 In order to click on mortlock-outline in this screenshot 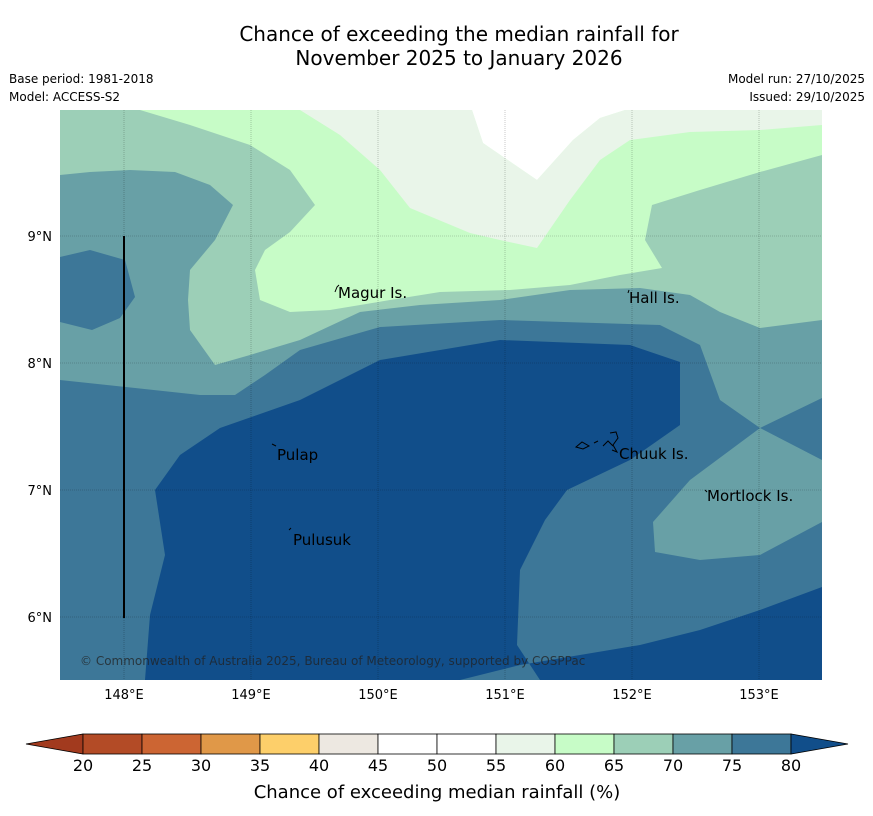, I will do `click(706, 491)`.